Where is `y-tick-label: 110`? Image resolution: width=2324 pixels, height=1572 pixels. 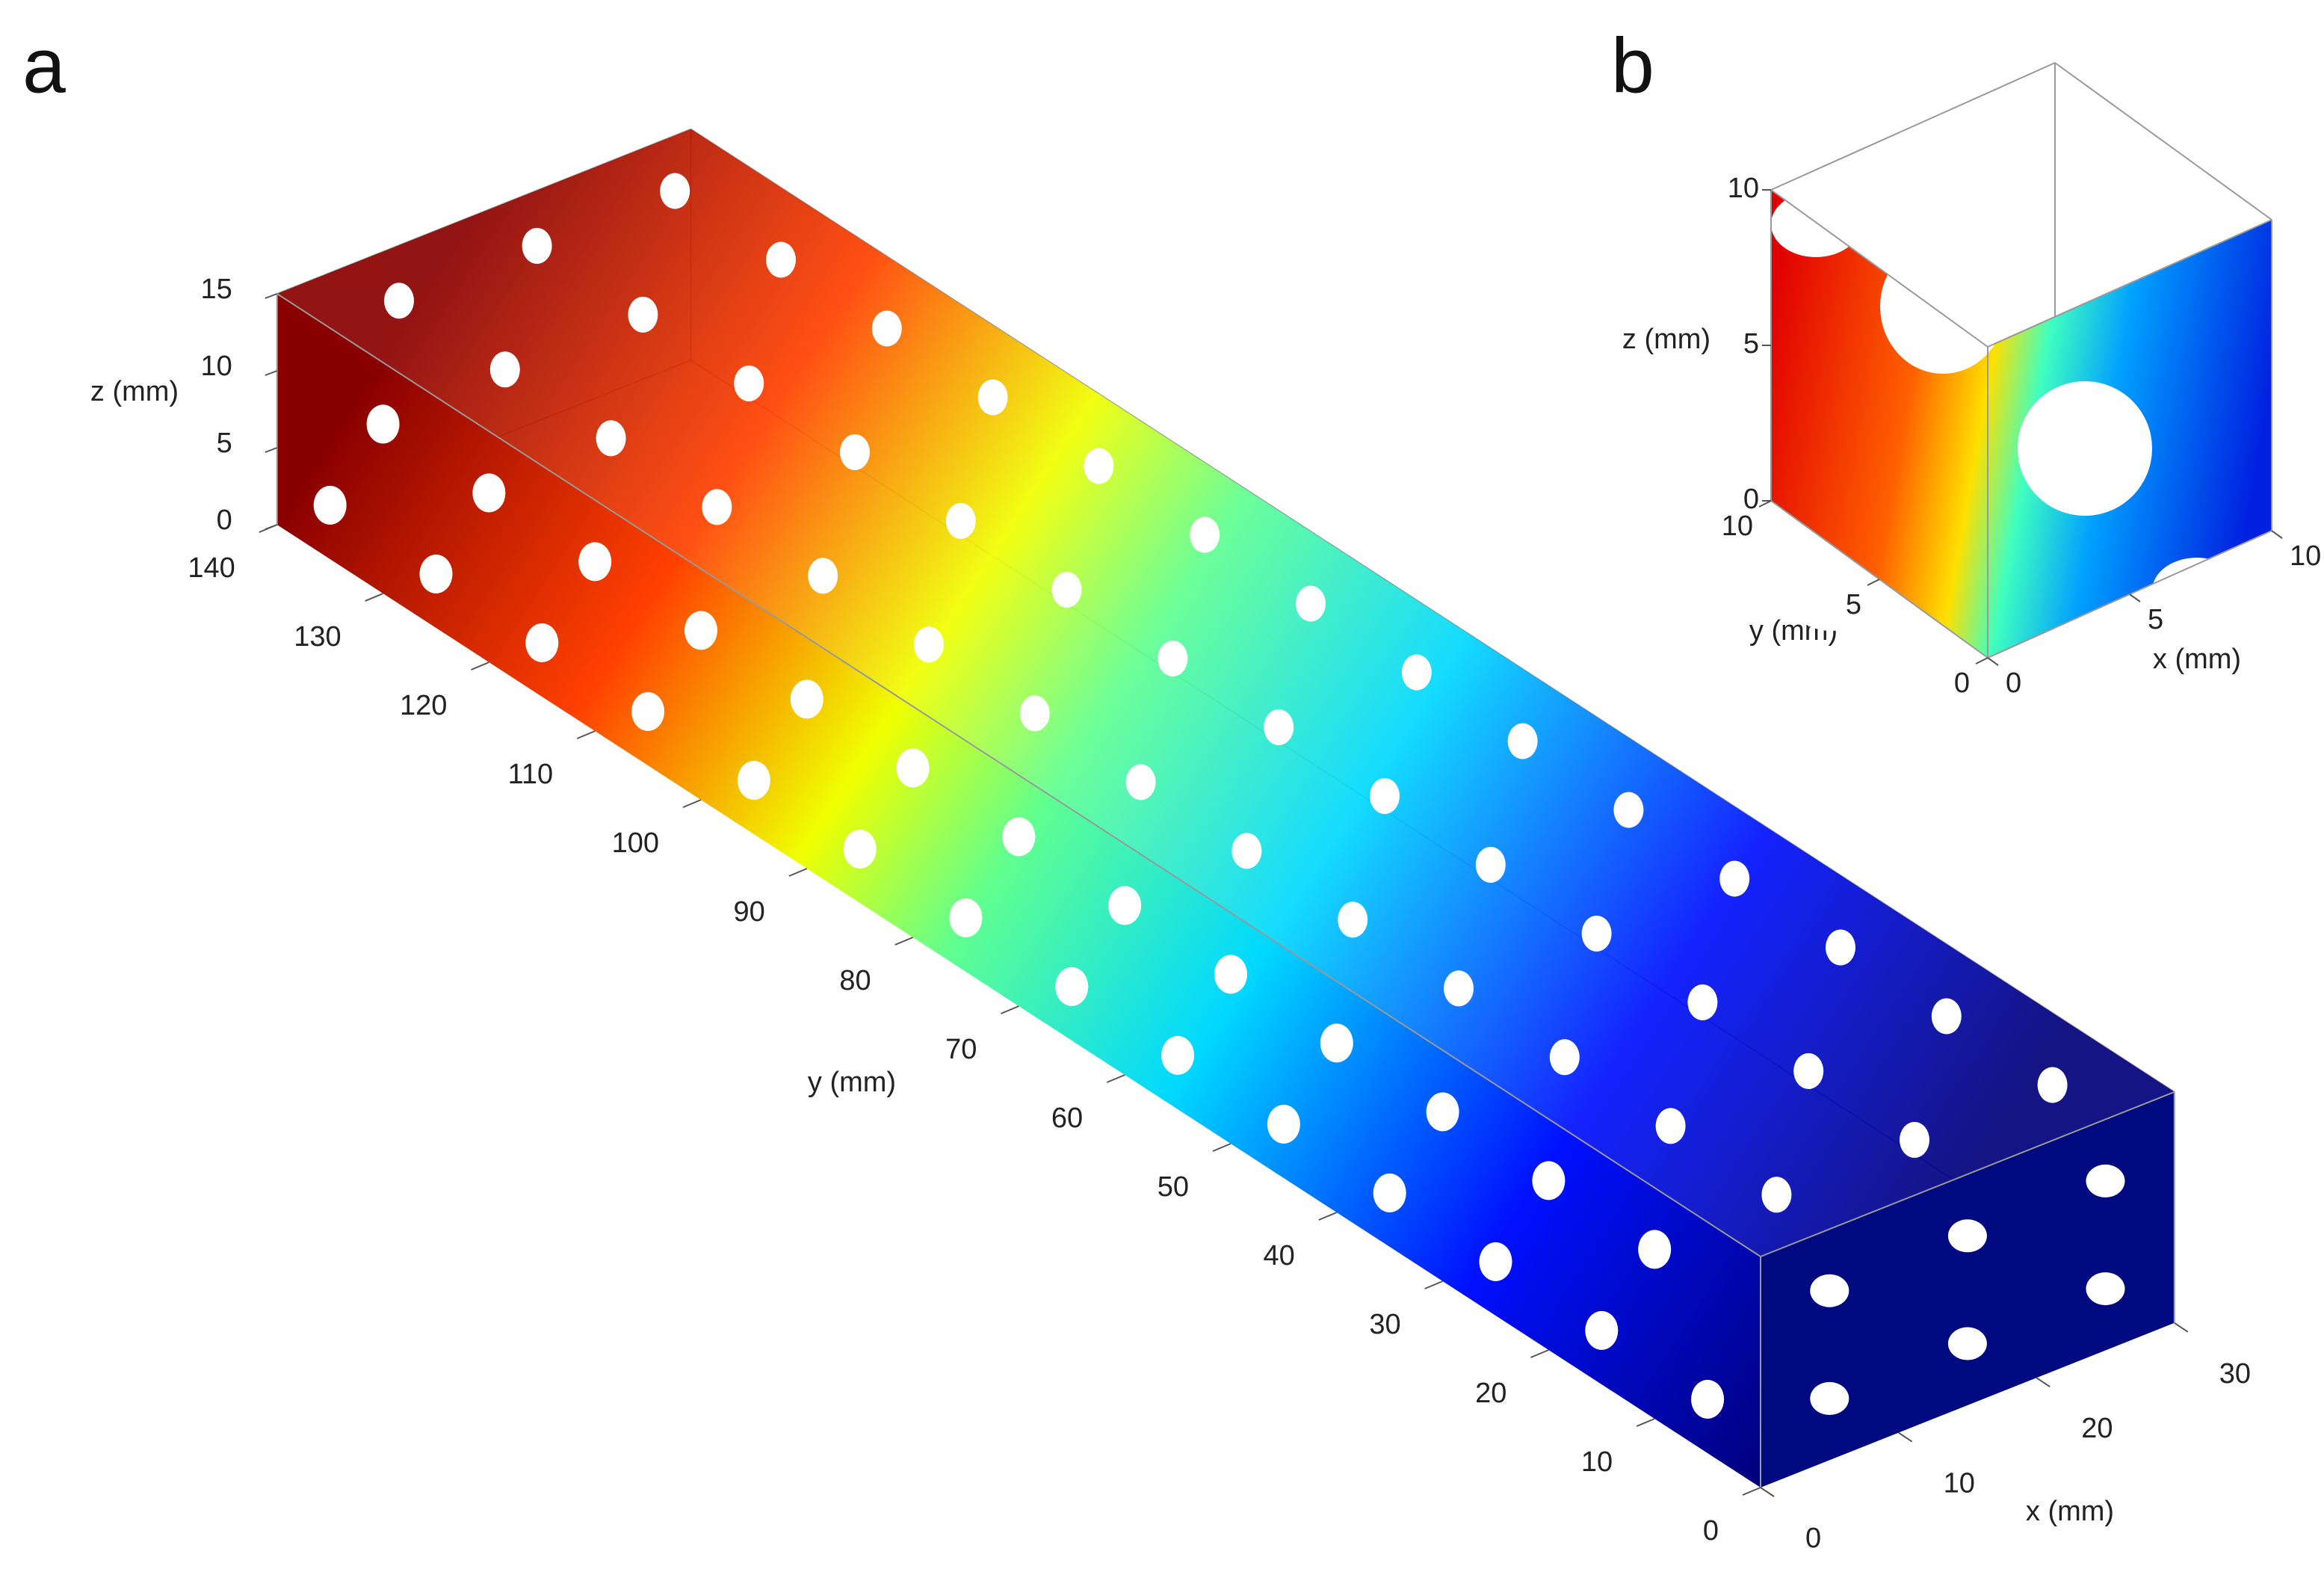 y-tick-label: 110 is located at coordinates (531, 775).